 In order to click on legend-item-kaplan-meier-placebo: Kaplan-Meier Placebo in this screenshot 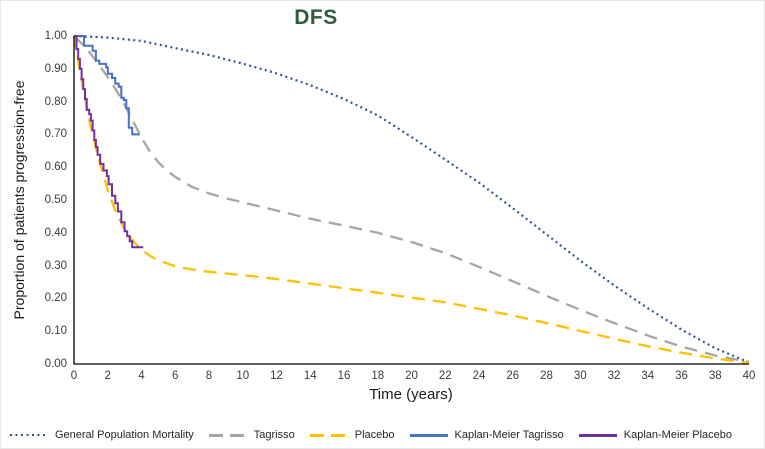, I will do `click(655, 435)`.